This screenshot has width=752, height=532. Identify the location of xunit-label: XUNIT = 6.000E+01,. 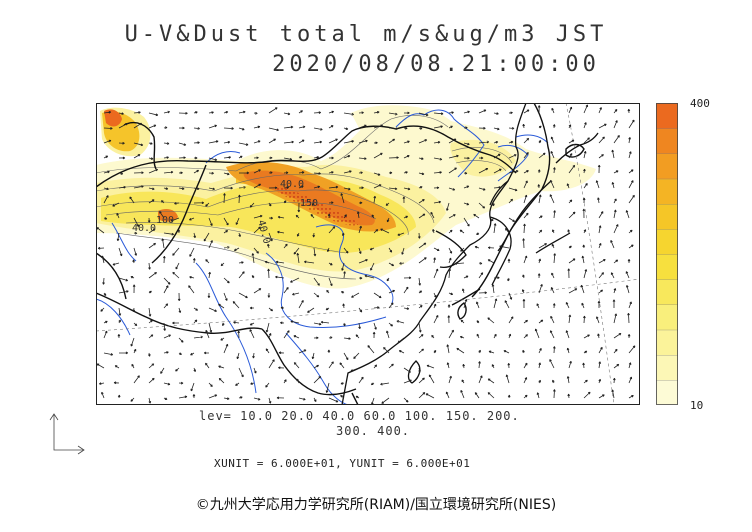
(278, 463).